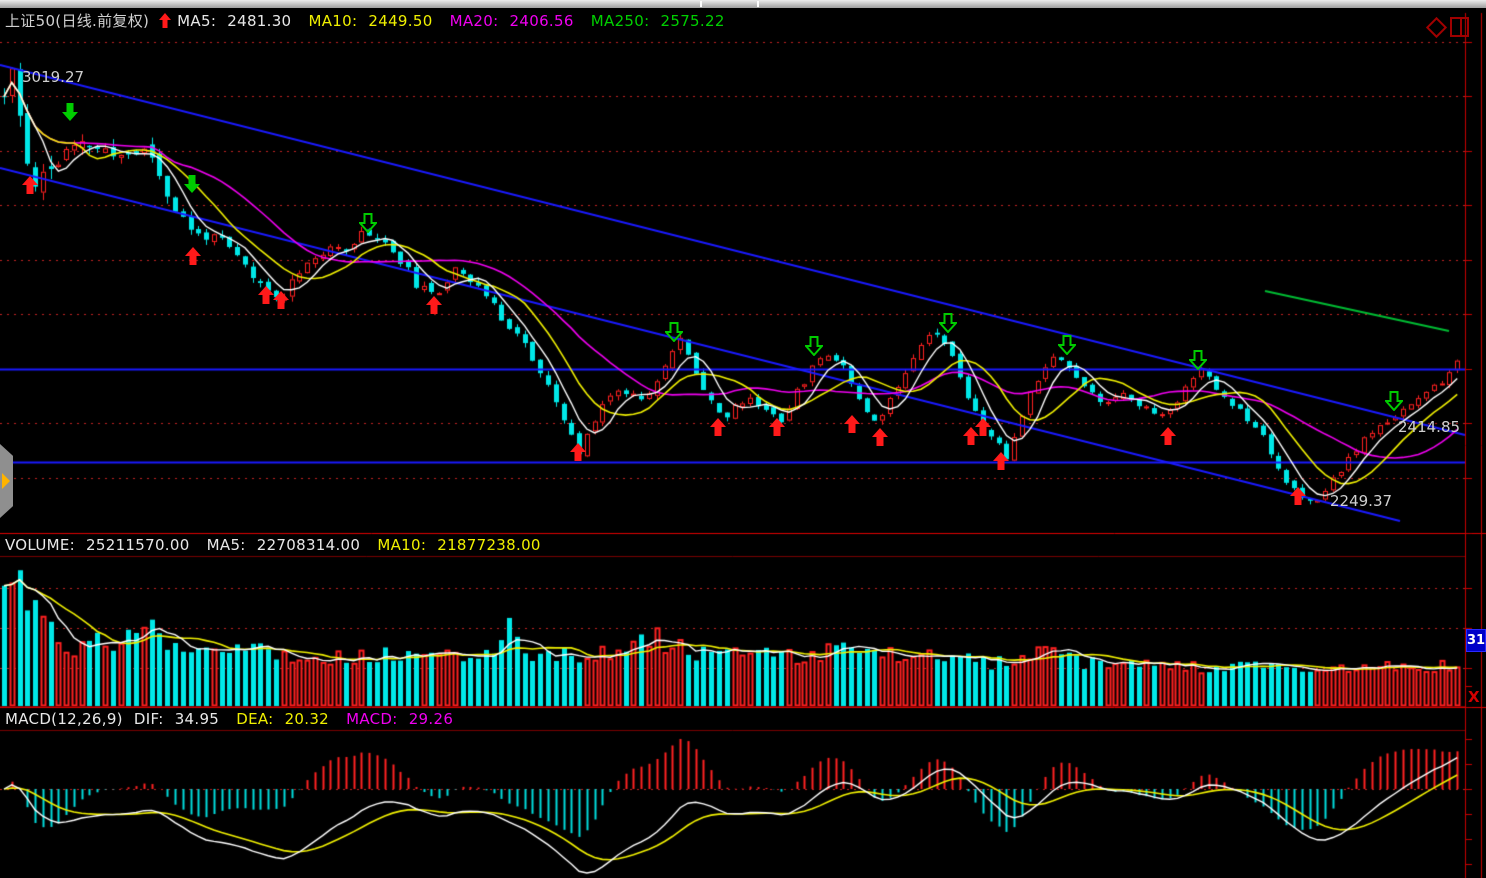 This screenshot has width=1486, height=878. I want to click on symbol-title: 上证50(日线.前复权), so click(77, 21).